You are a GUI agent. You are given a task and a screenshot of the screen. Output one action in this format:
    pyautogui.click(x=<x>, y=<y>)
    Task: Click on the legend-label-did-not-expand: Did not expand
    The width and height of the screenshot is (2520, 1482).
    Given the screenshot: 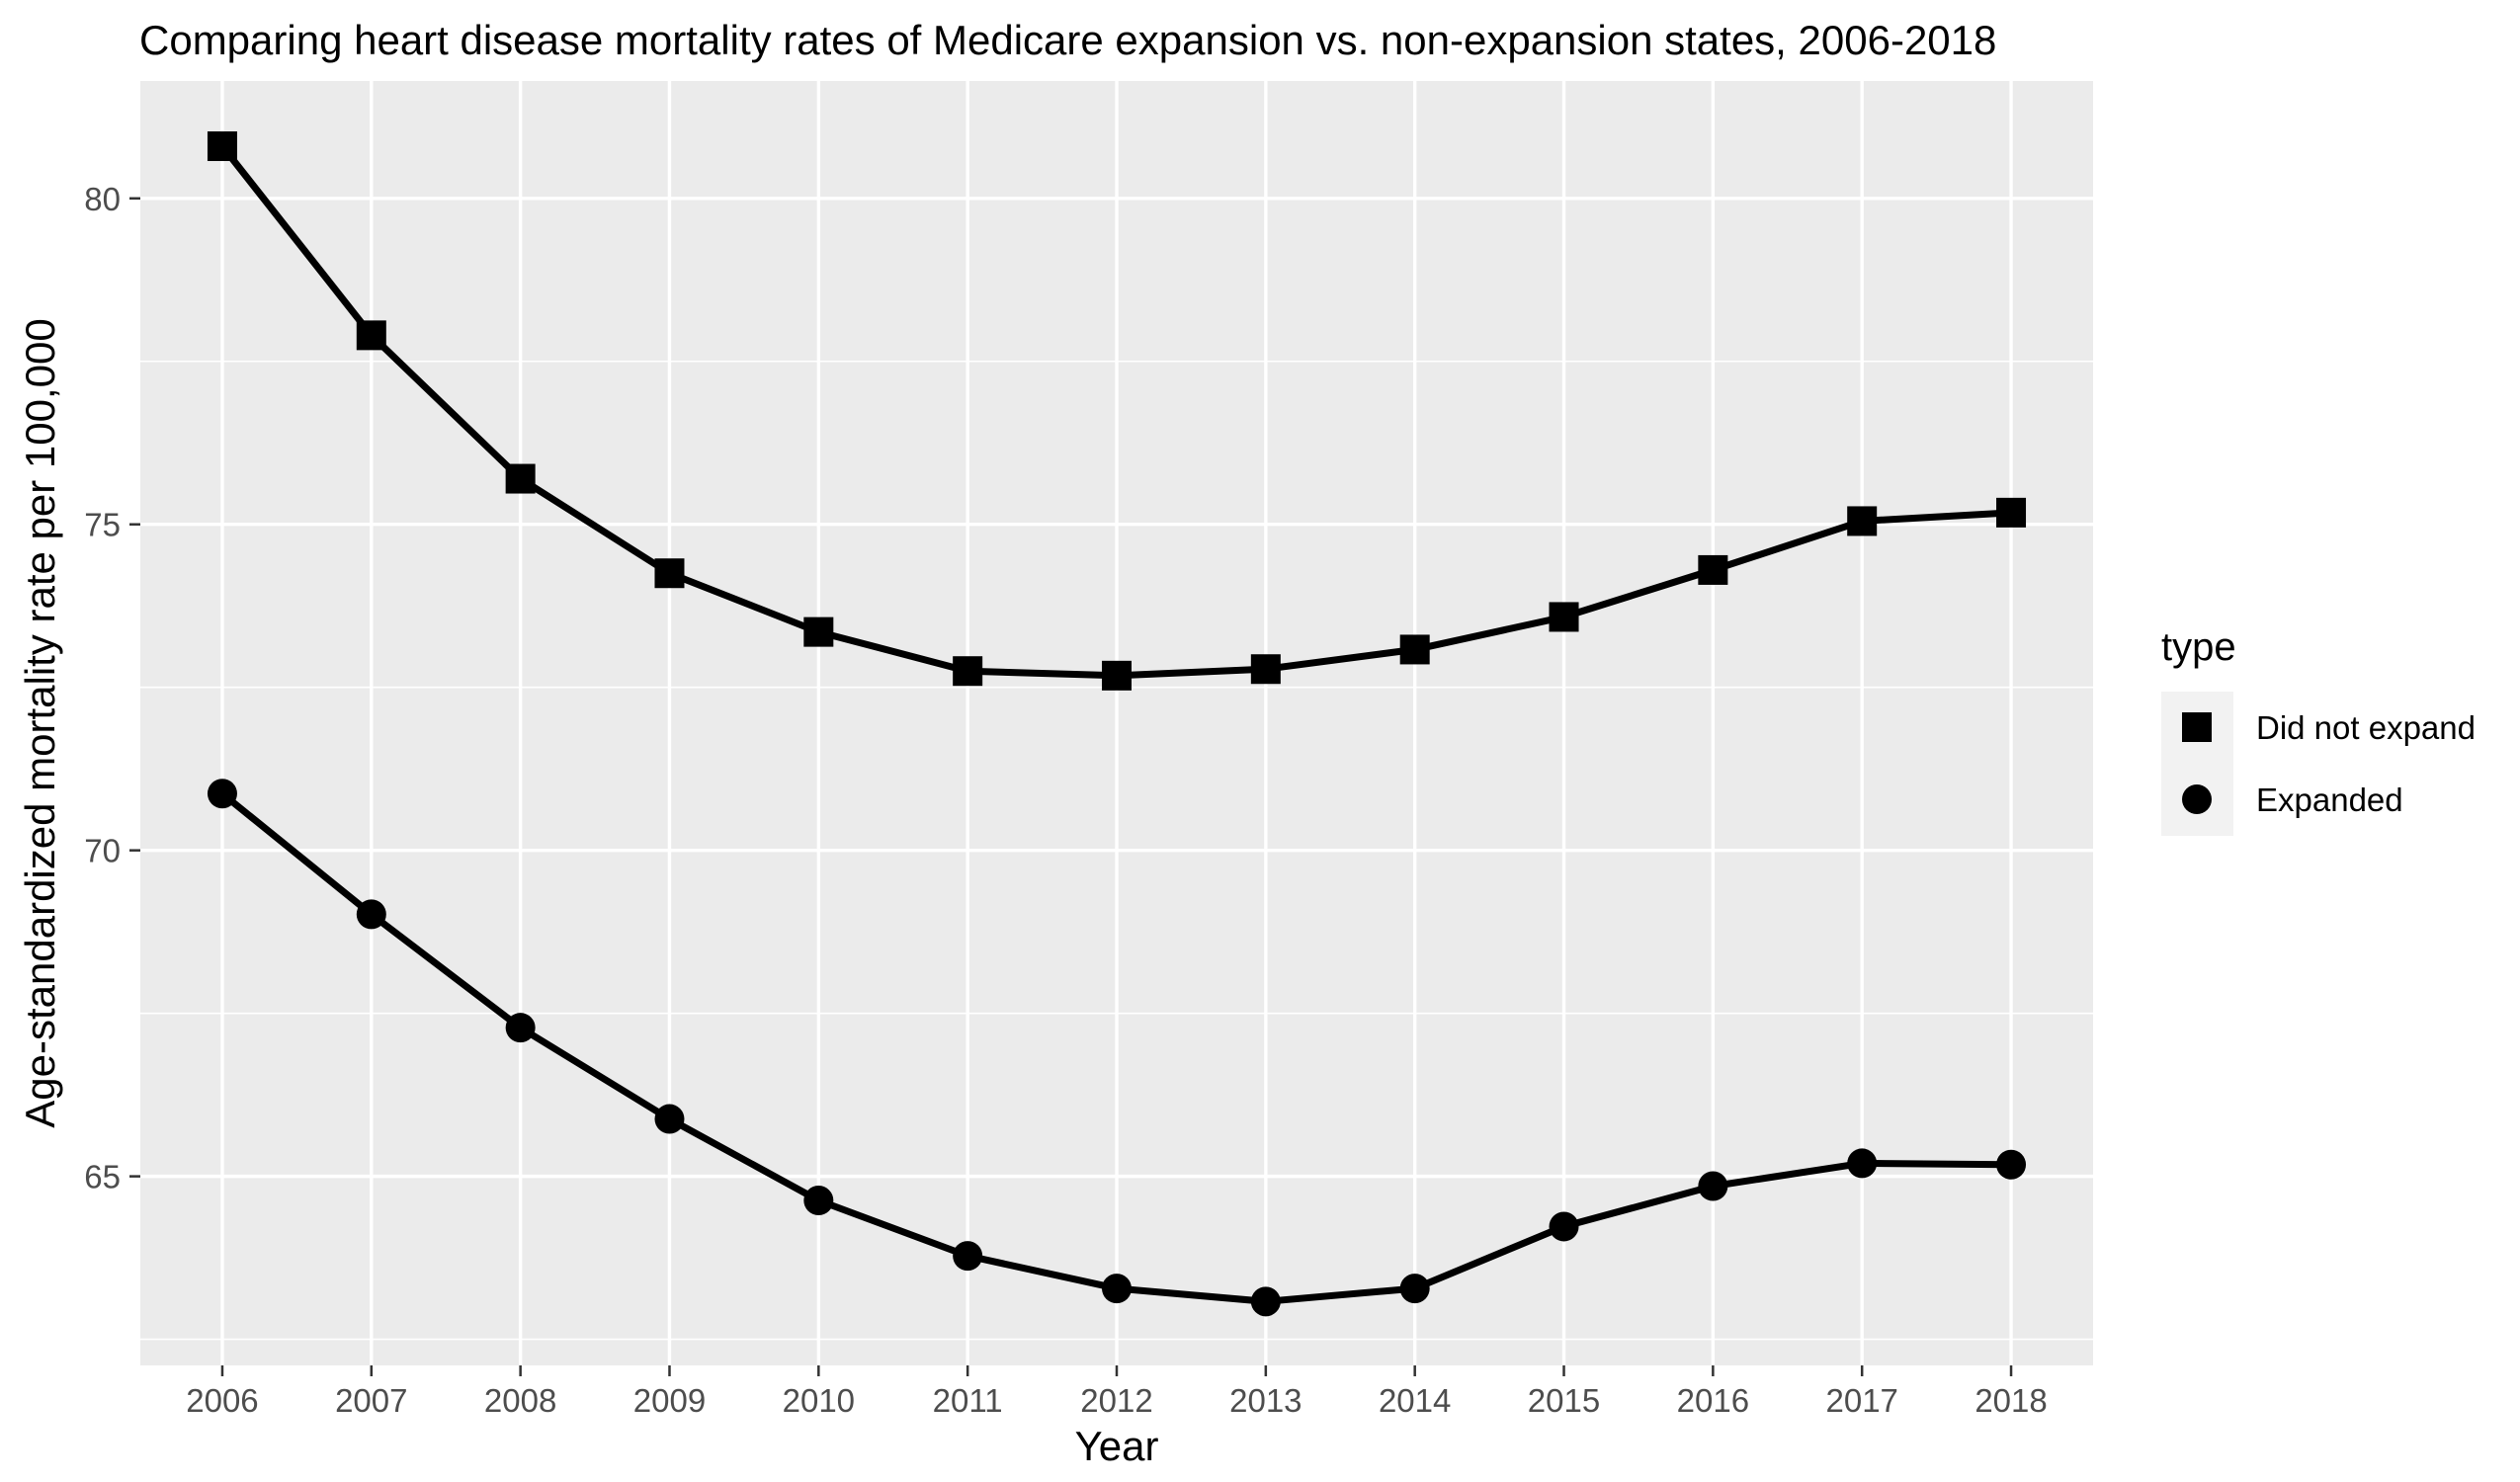 What is the action you would take?
    pyautogui.click(x=2366, y=727)
    